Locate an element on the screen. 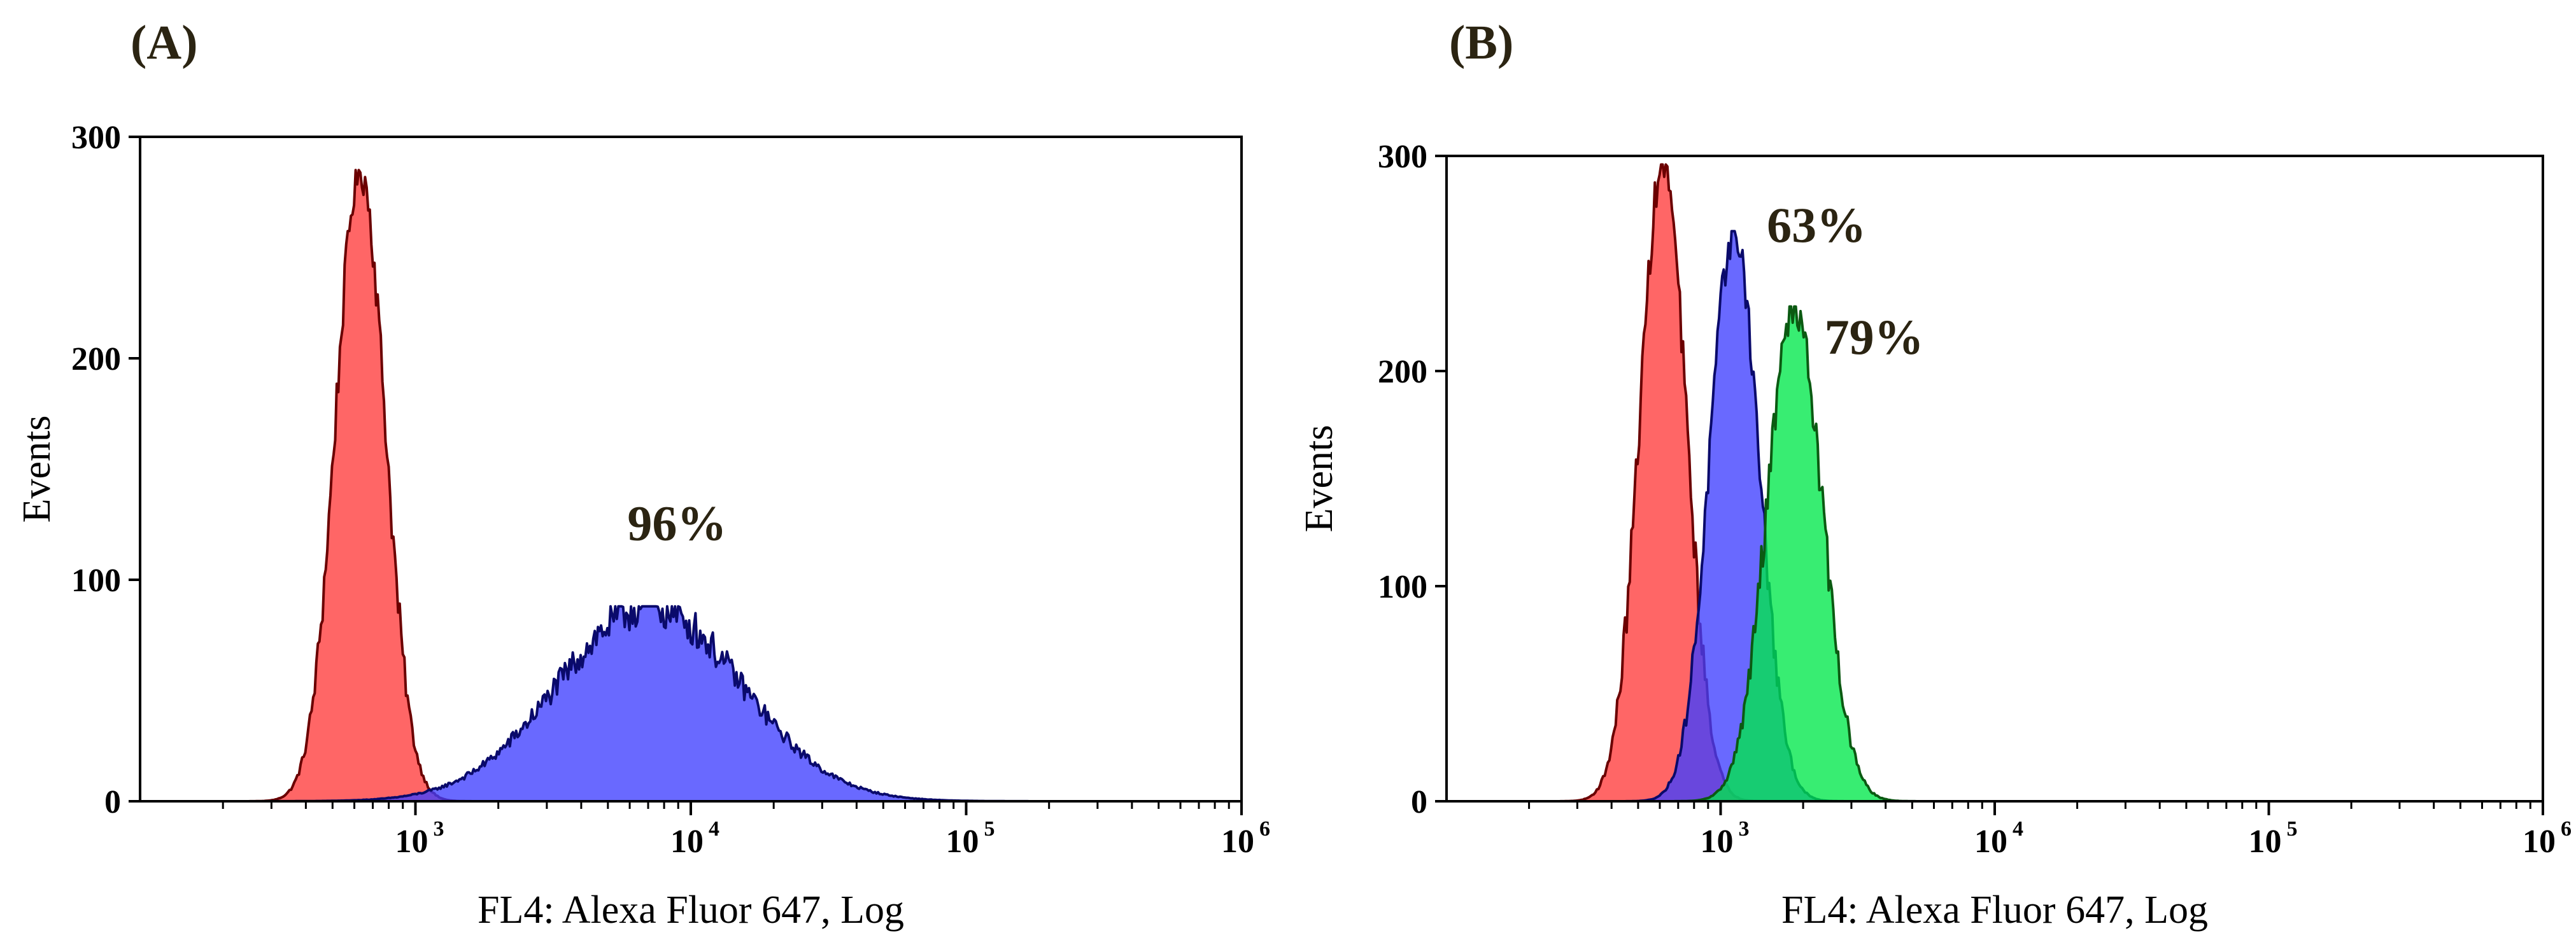 The width and height of the screenshot is (2576, 947). panel-b-x-axis: 10 3 10 4 10 5 10 6 is located at coordinates (2050, 830).